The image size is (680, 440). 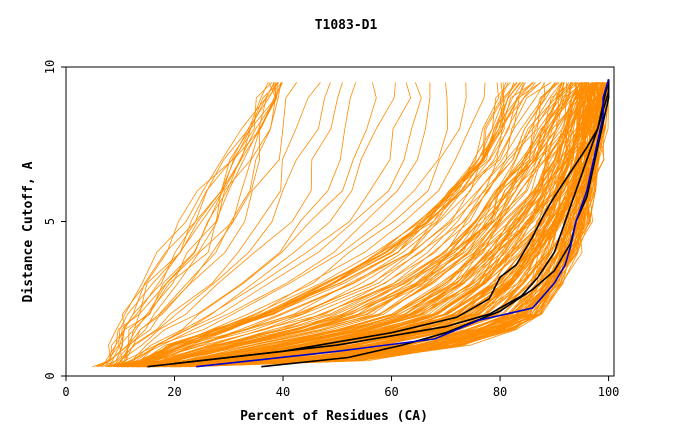 I want to click on x-tick-label-5: 100, so click(x=609, y=392).